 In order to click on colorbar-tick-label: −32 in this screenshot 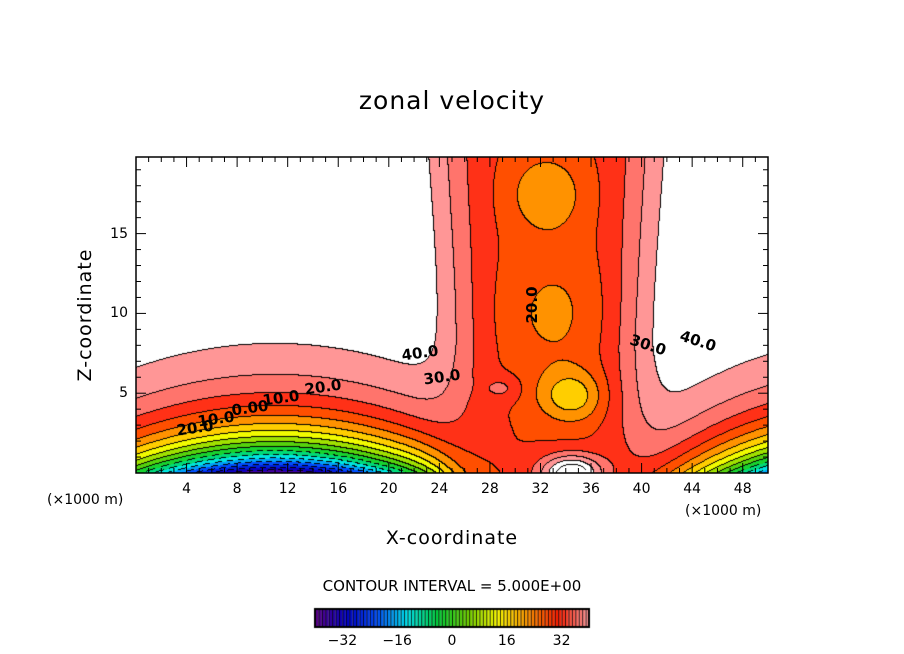, I will do `click(342, 641)`.